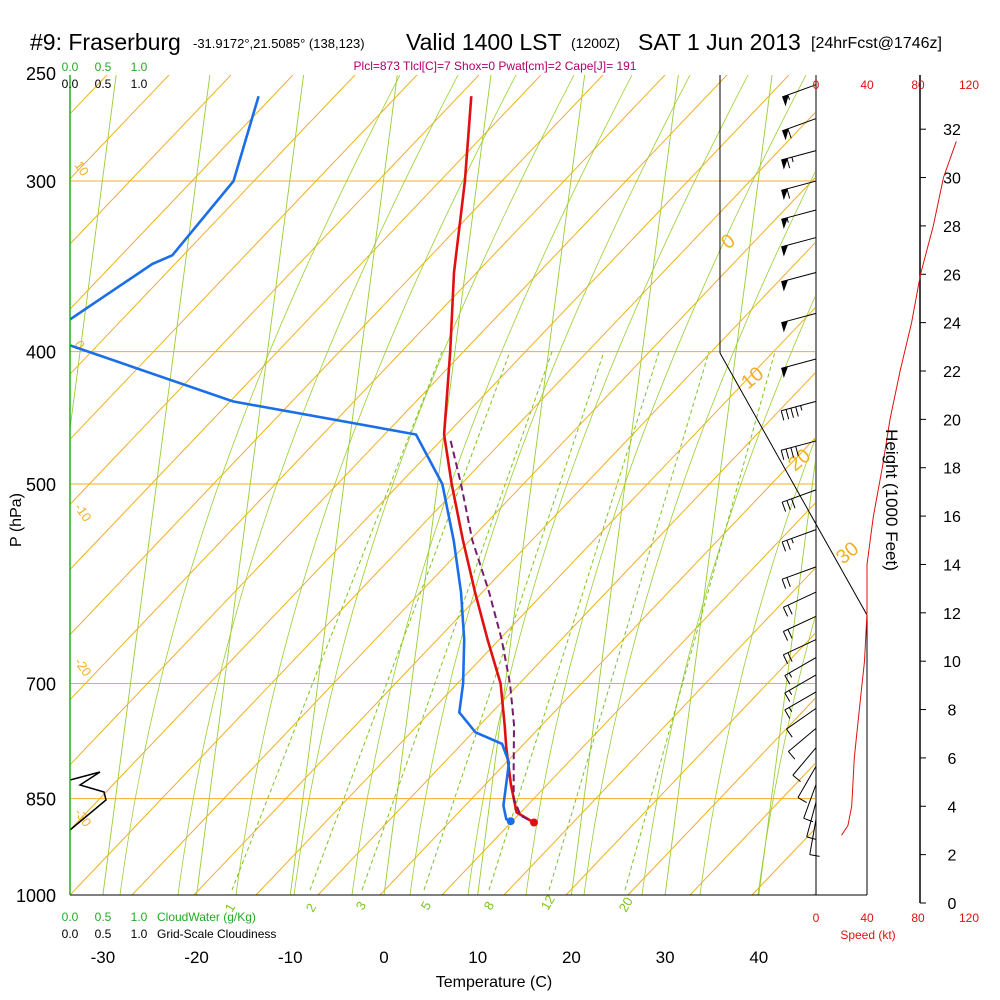 This screenshot has height=1000, width=1000. Describe the element at coordinates (410, 621) in the screenshot. I see `mixing-ratio-line` at that location.